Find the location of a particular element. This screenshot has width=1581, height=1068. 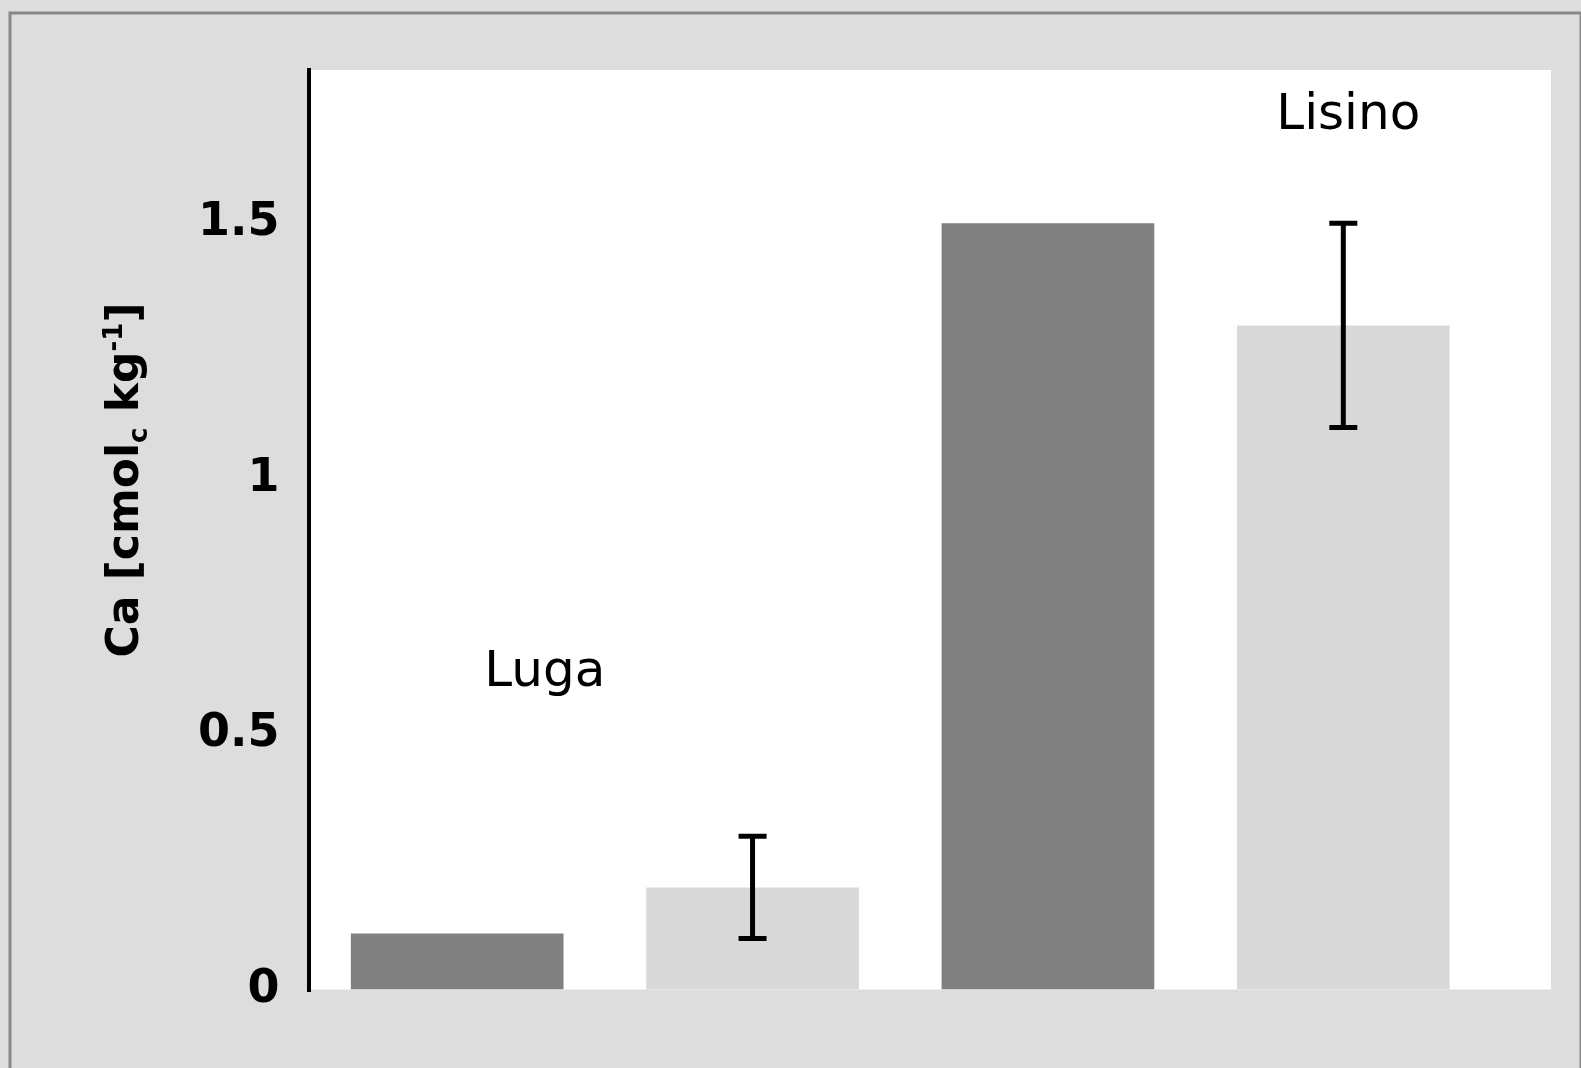

y-tick-label: 1 is located at coordinates (263, 474).